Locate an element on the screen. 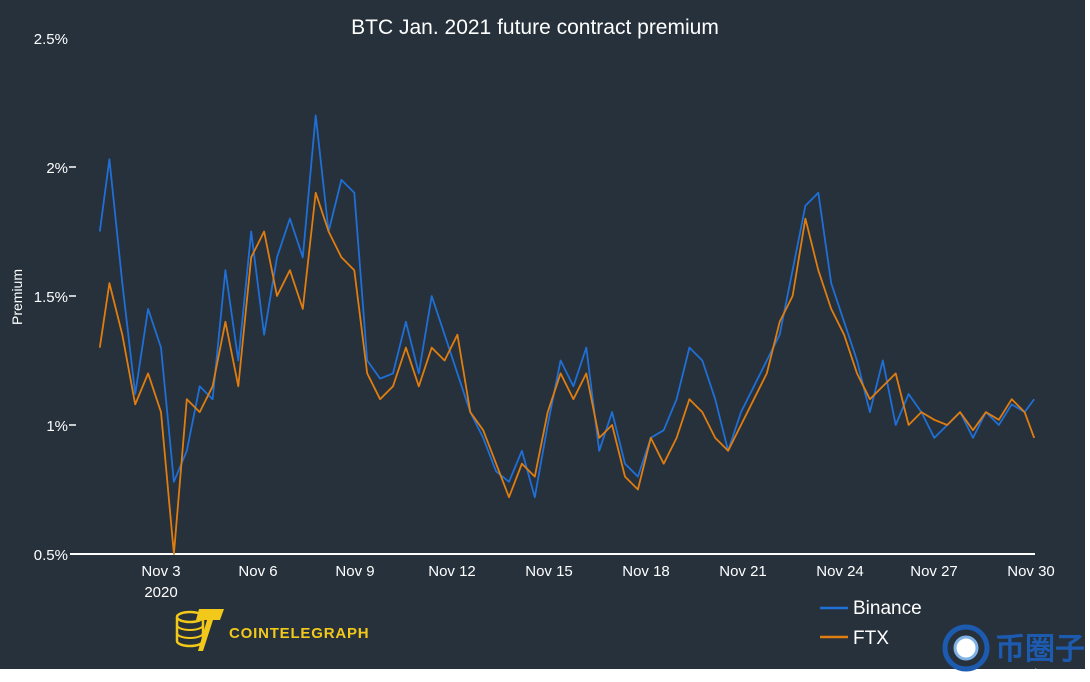  x-year-label: 2020 is located at coordinates (160, 592).